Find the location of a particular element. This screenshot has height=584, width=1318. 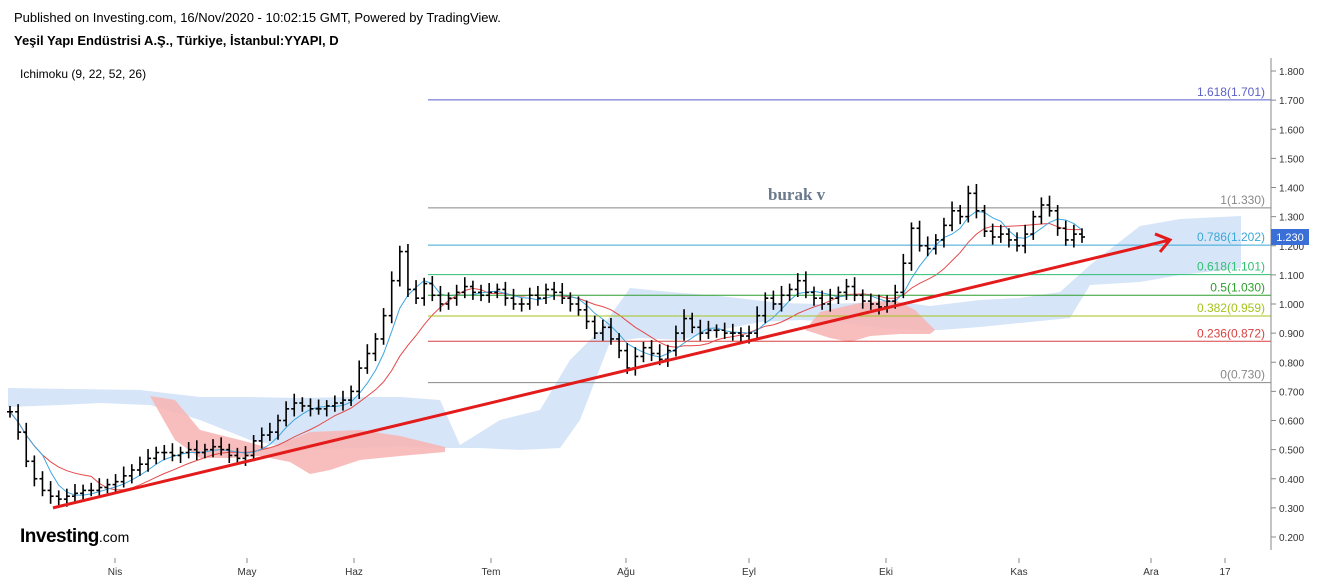

investing-logo: Investing.com is located at coordinates (74, 537).